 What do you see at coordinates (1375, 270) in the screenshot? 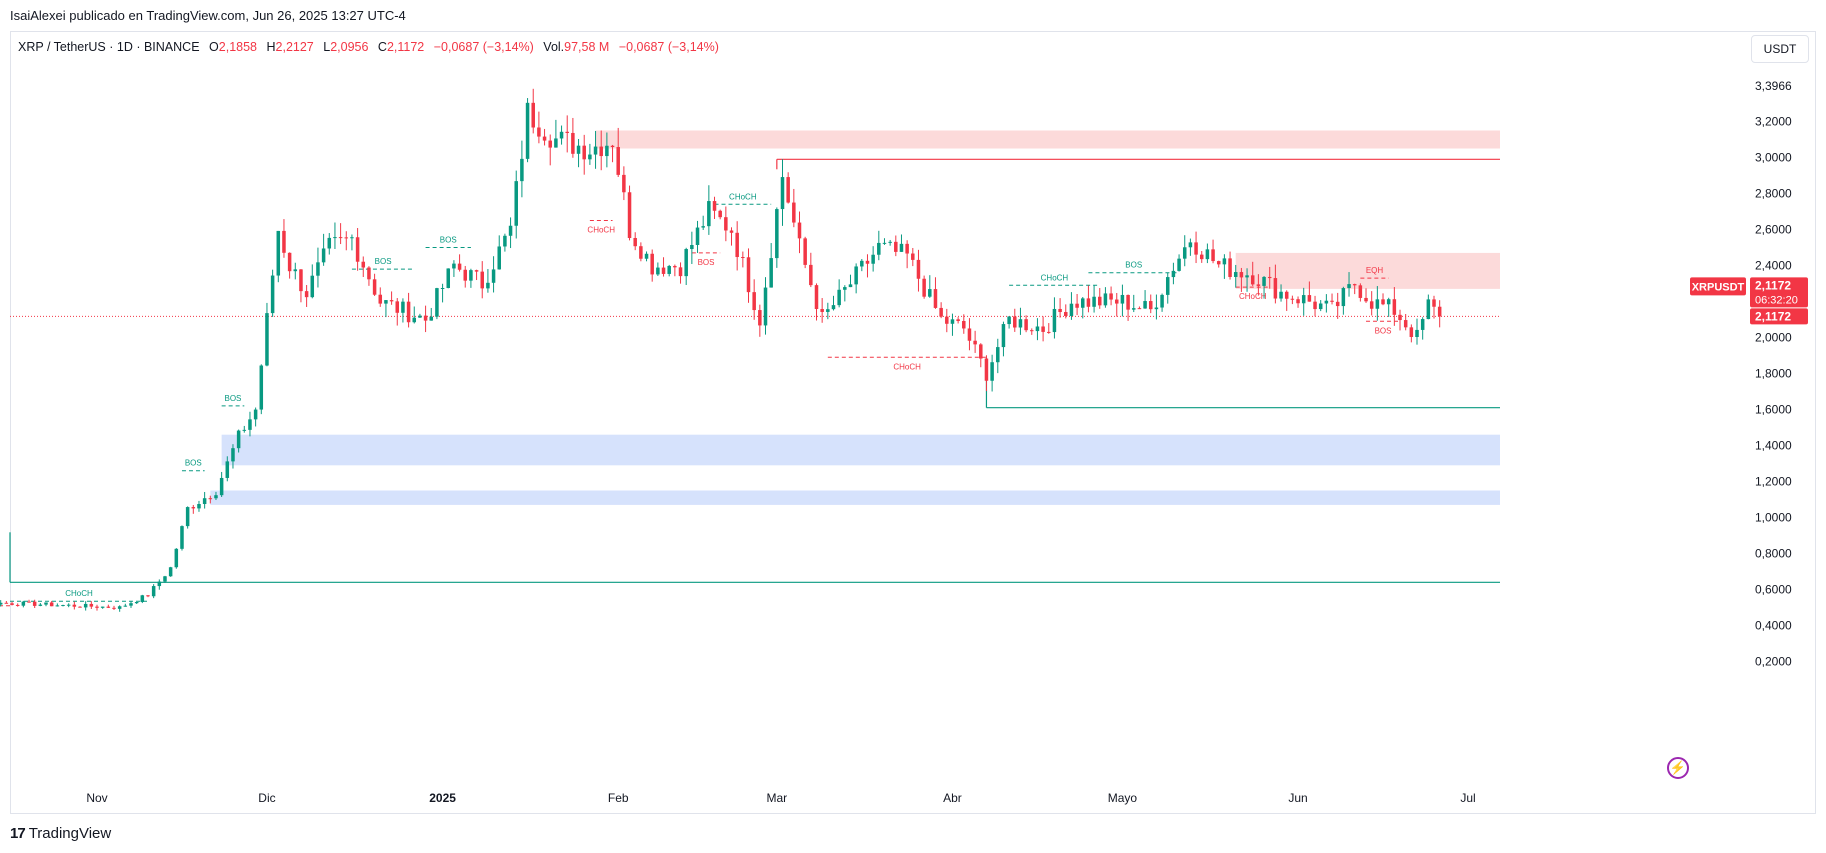
I see `structure-label-13: EQH` at bounding box center [1375, 270].